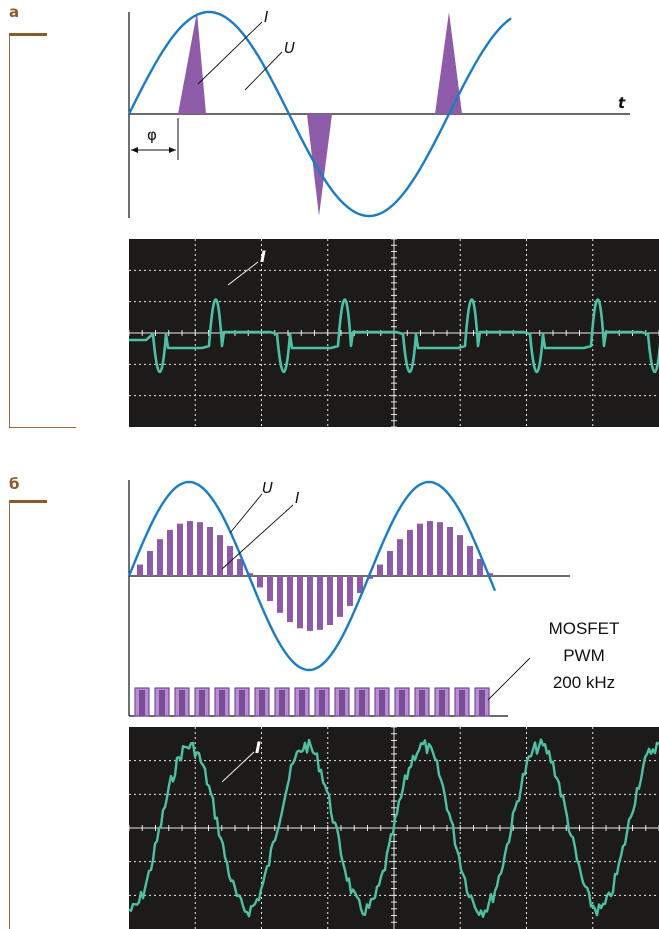 The image size is (659, 929). I want to click on panel-b-bracket-top, so click(28, 501).